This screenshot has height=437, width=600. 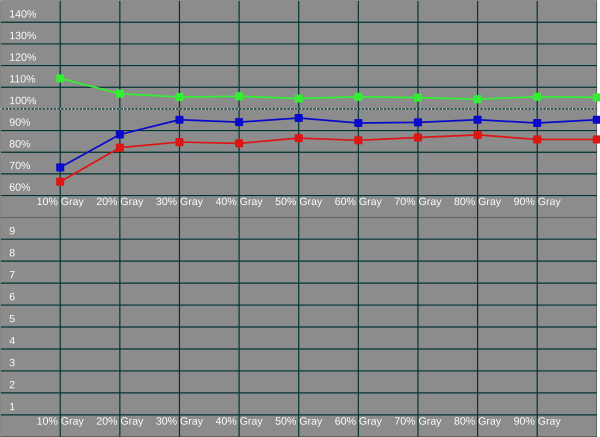 I want to click on y-tick-label: 90%, so click(x=20, y=122).